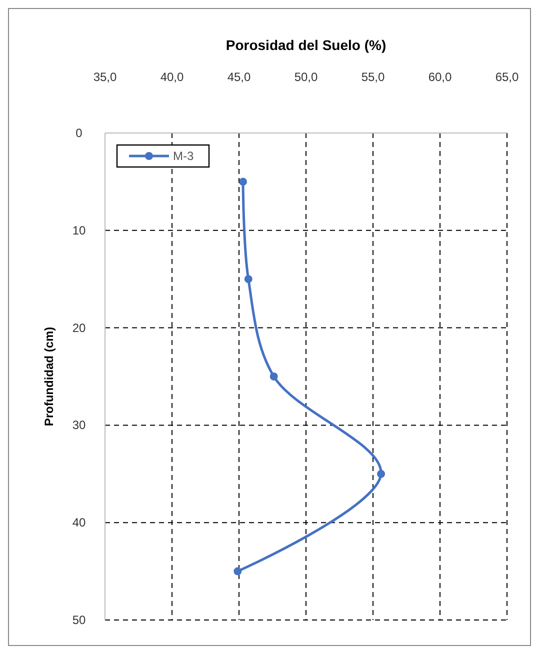  Describe the element at coordinates (183, 156) in the screenshot. I see `legend-label: M-3` at that location.